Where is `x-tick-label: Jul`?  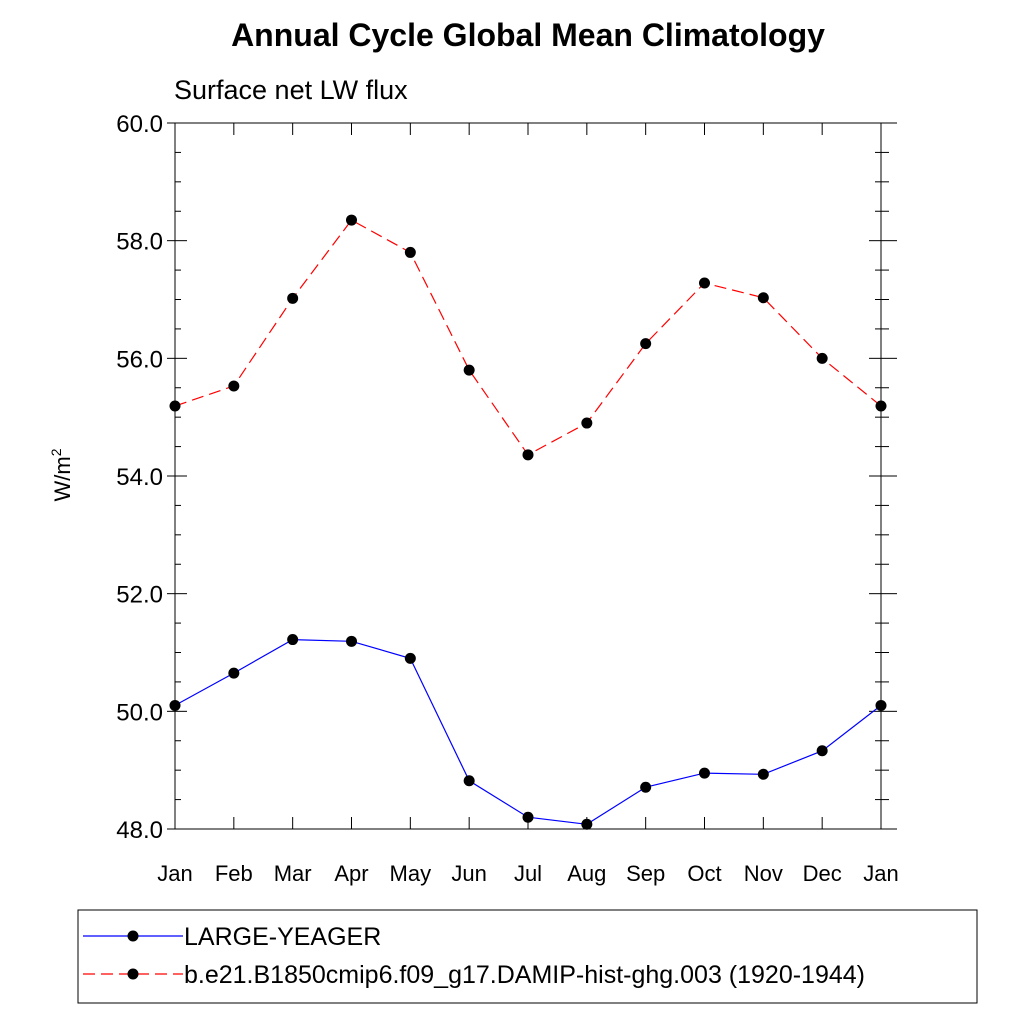 x-tick-label: Jul is located at coordinates (528, 873).